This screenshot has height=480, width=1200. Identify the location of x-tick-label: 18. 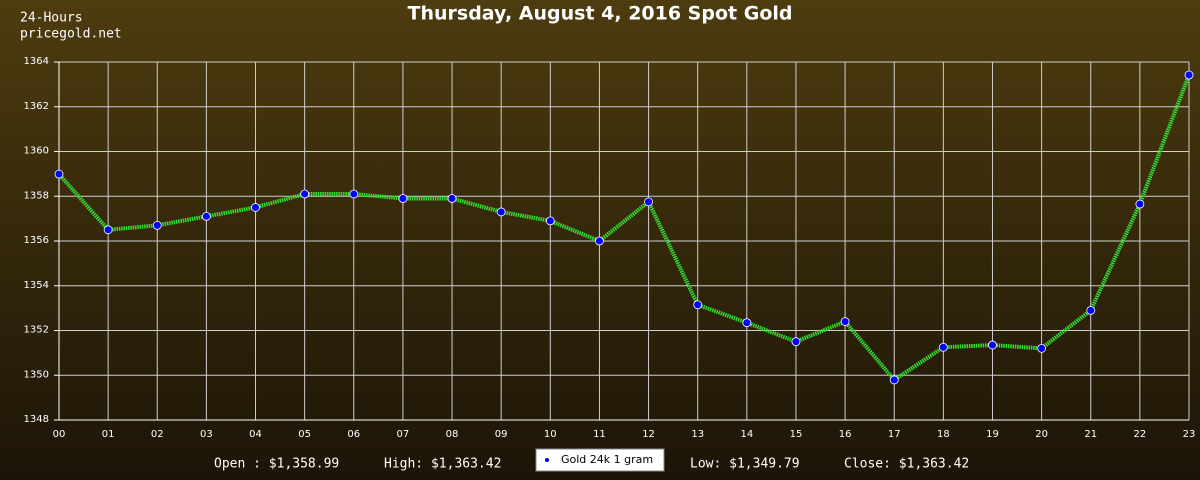
(943, 434).